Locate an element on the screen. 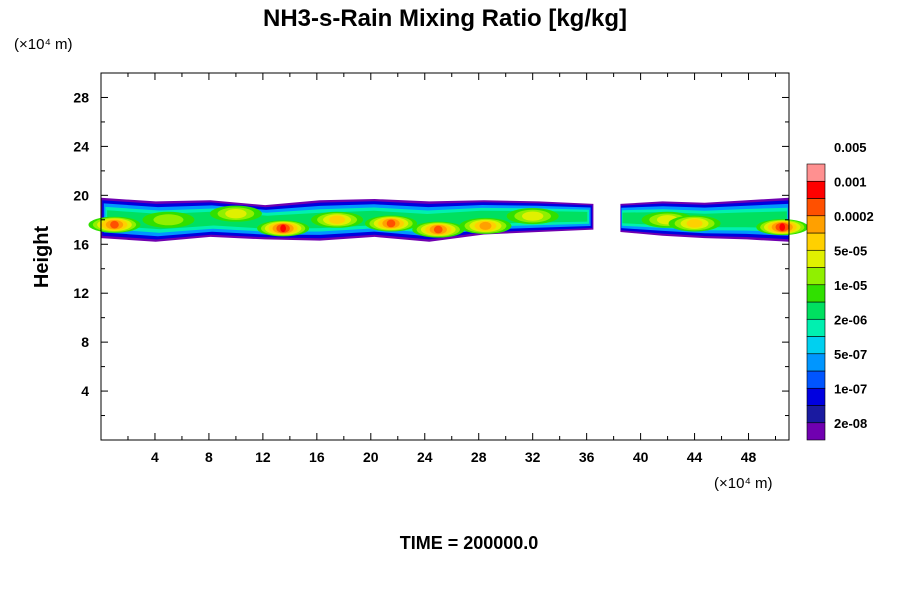 The height and width of the screenshot is (600, 900). colorbar-label: 0.005 is located at coordinates (850, 147).